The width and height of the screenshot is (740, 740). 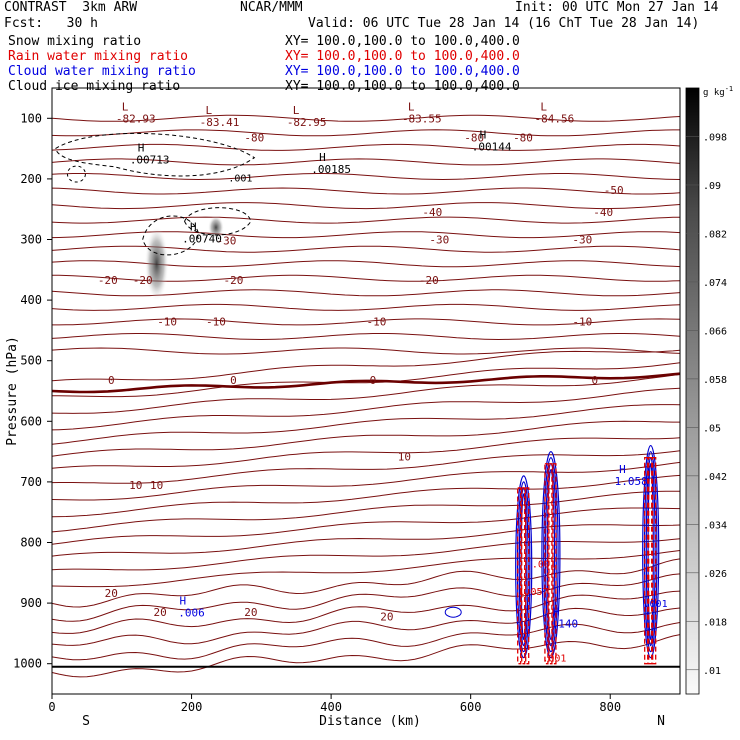 I want to click on x-tick-label: 200, so click(x=192, y=707).